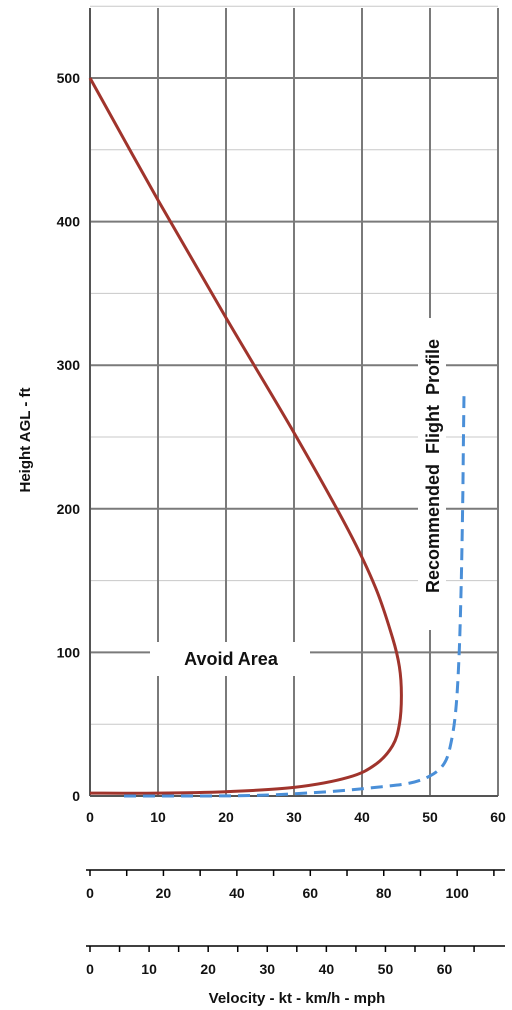 This screenshot has height=1010, width=512. I want to click on mph-tick-label: 60, so click(445, 969).